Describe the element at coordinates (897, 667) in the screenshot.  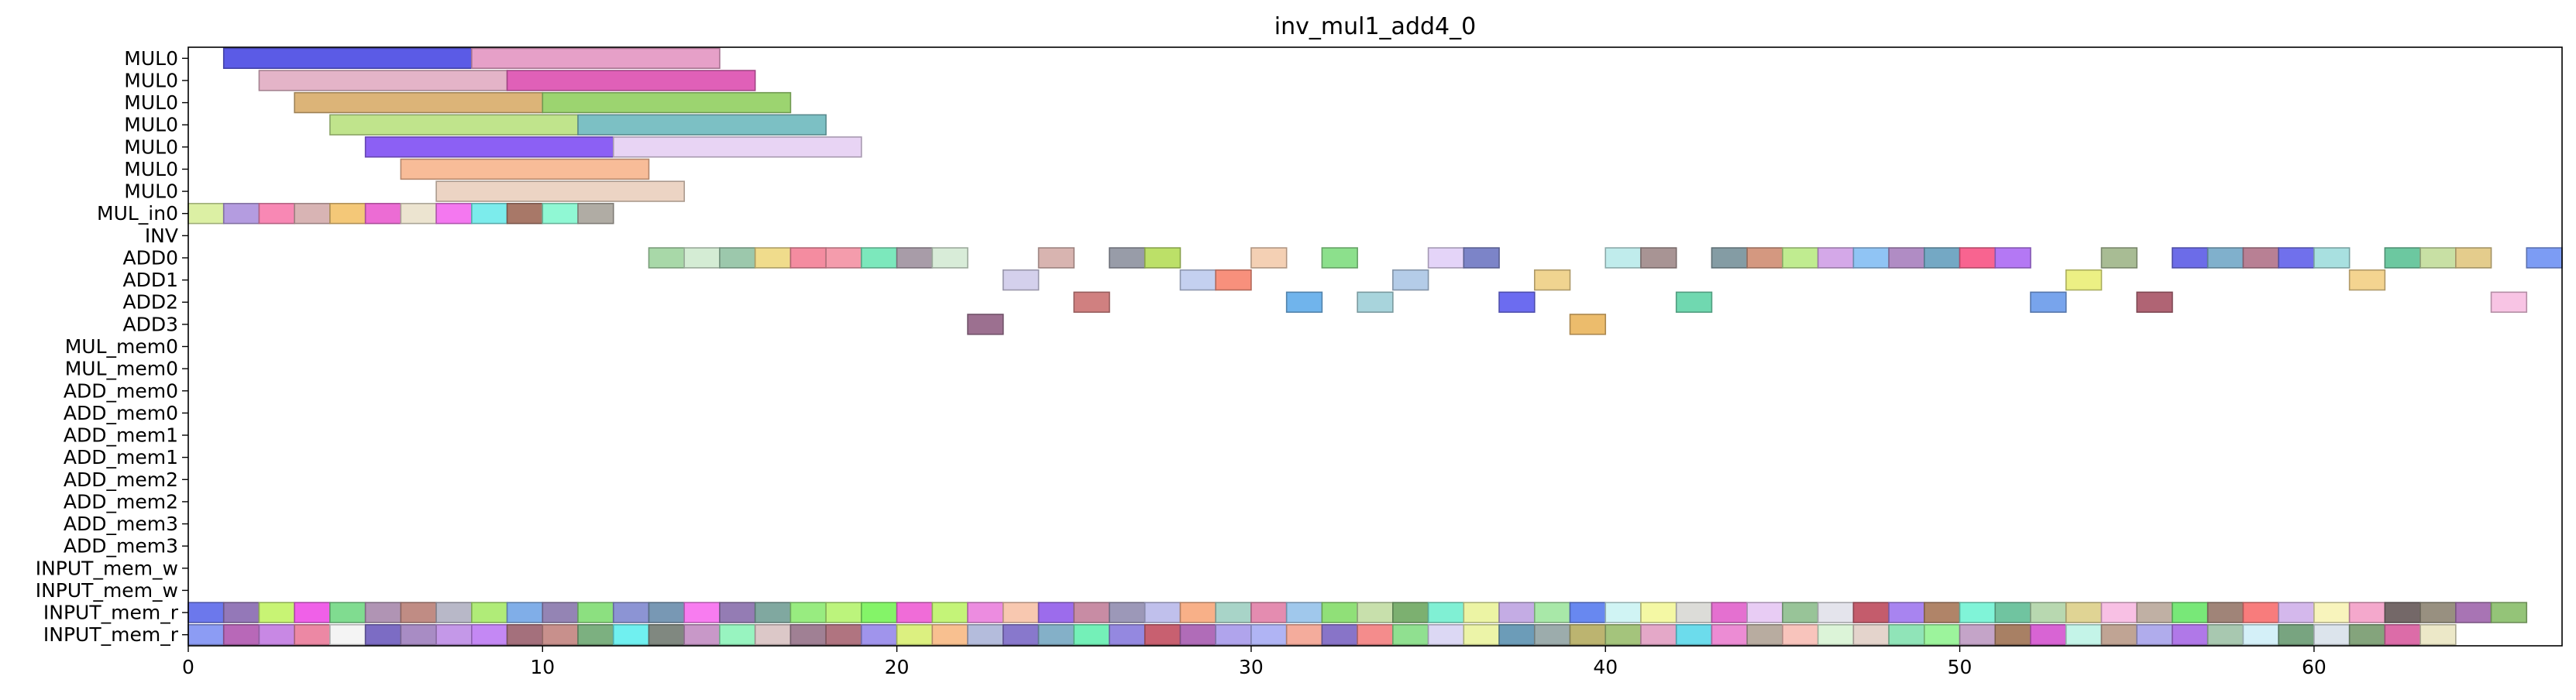
I see `x-tick-label: 20` at that location.